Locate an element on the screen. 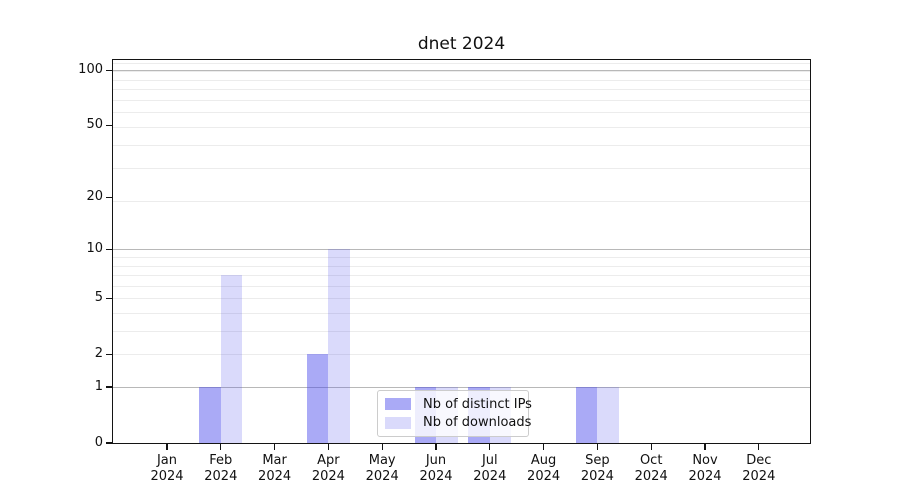 The image size is (900, 500). legend-label-downloads: Nb of downloads is located at coordinates (477, 423).